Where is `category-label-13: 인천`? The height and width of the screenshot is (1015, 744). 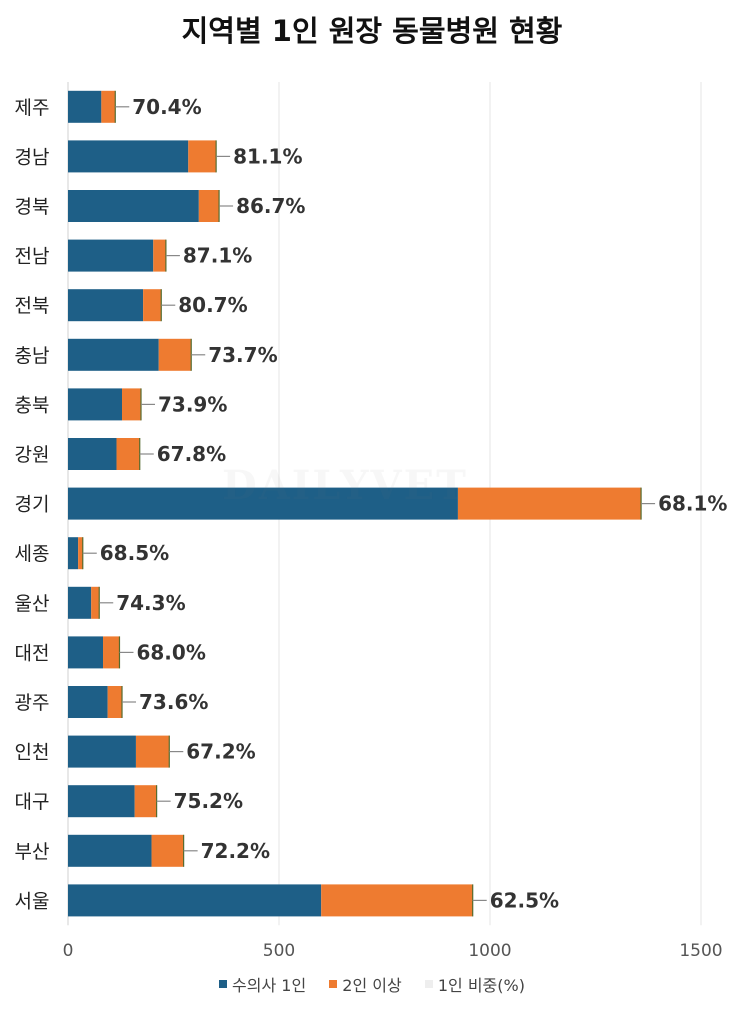 category-label-13: 인천 is located at coordinates (32, 753).